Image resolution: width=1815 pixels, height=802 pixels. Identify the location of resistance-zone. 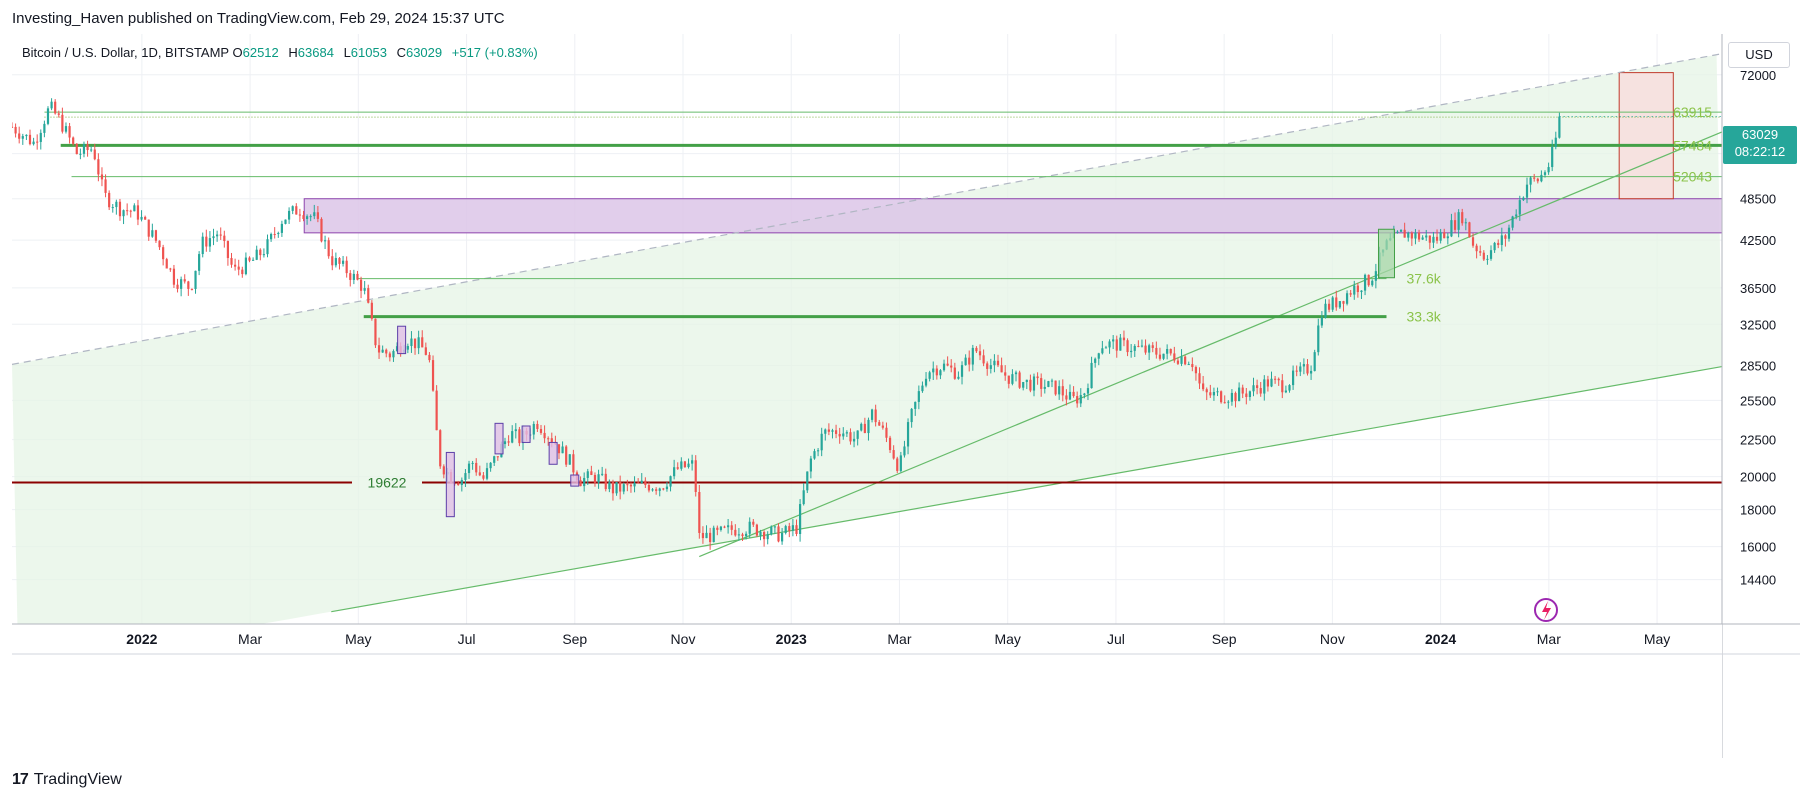
(1013, 216).